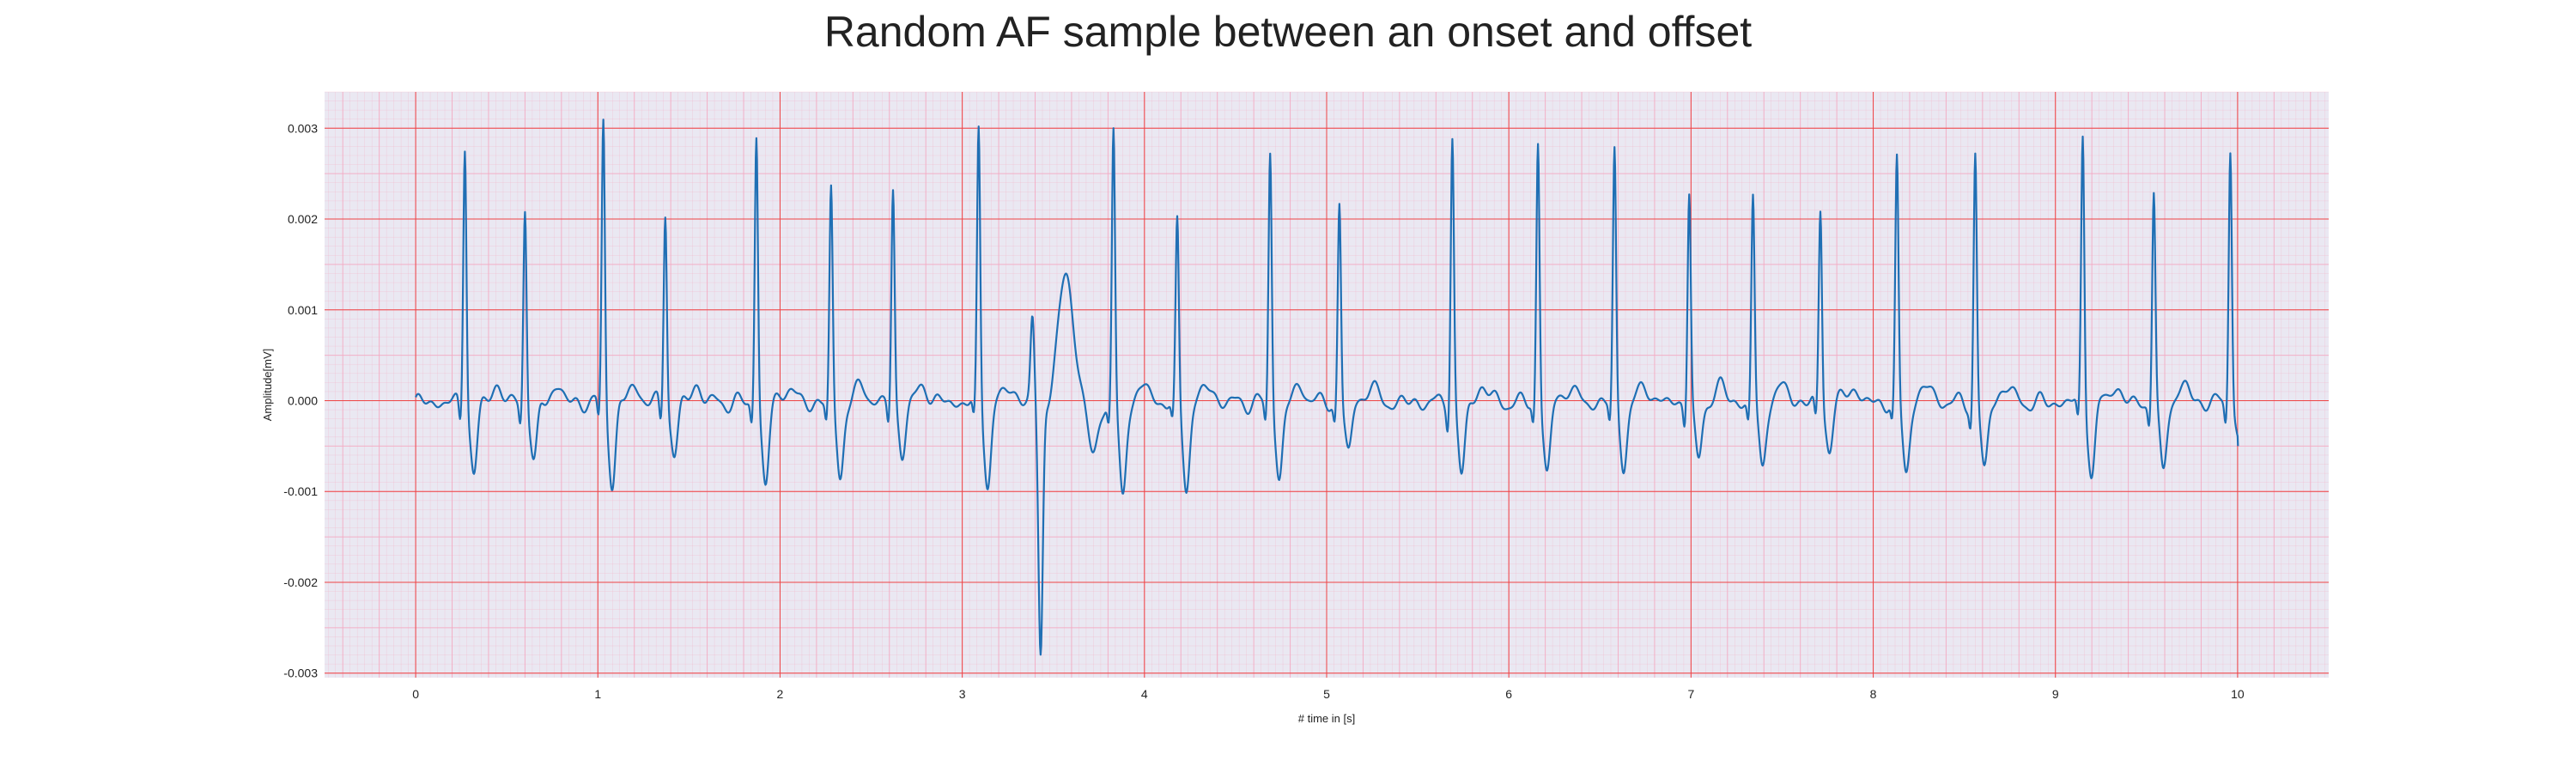  I want to click on x-tick-label: 10, so click(2238, 694).